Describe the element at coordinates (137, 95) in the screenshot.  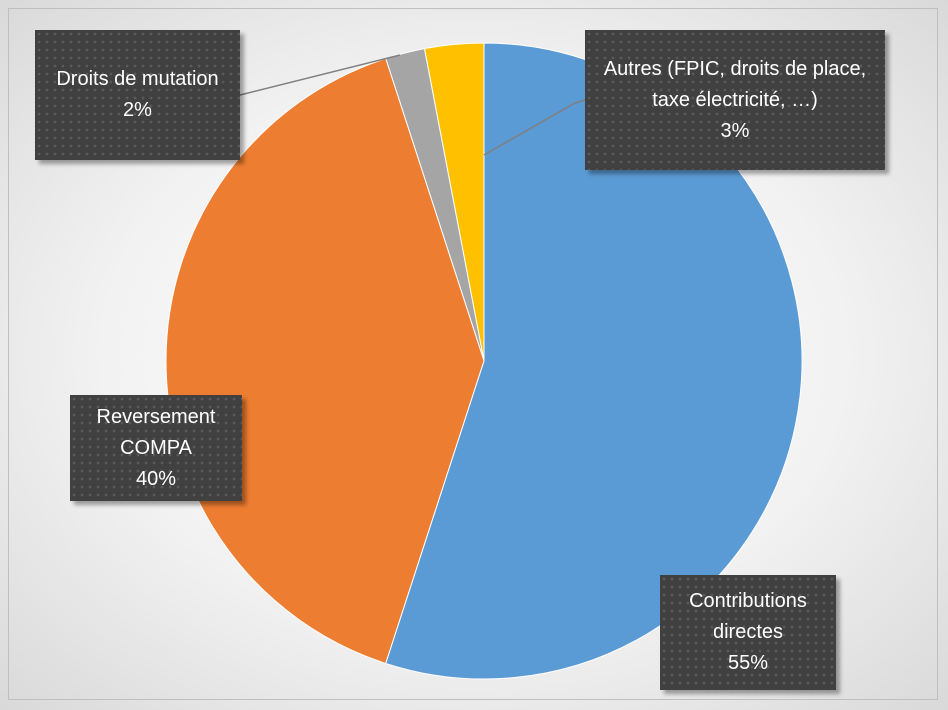
I see `data-label: Droits de mutation 2%` at that location.